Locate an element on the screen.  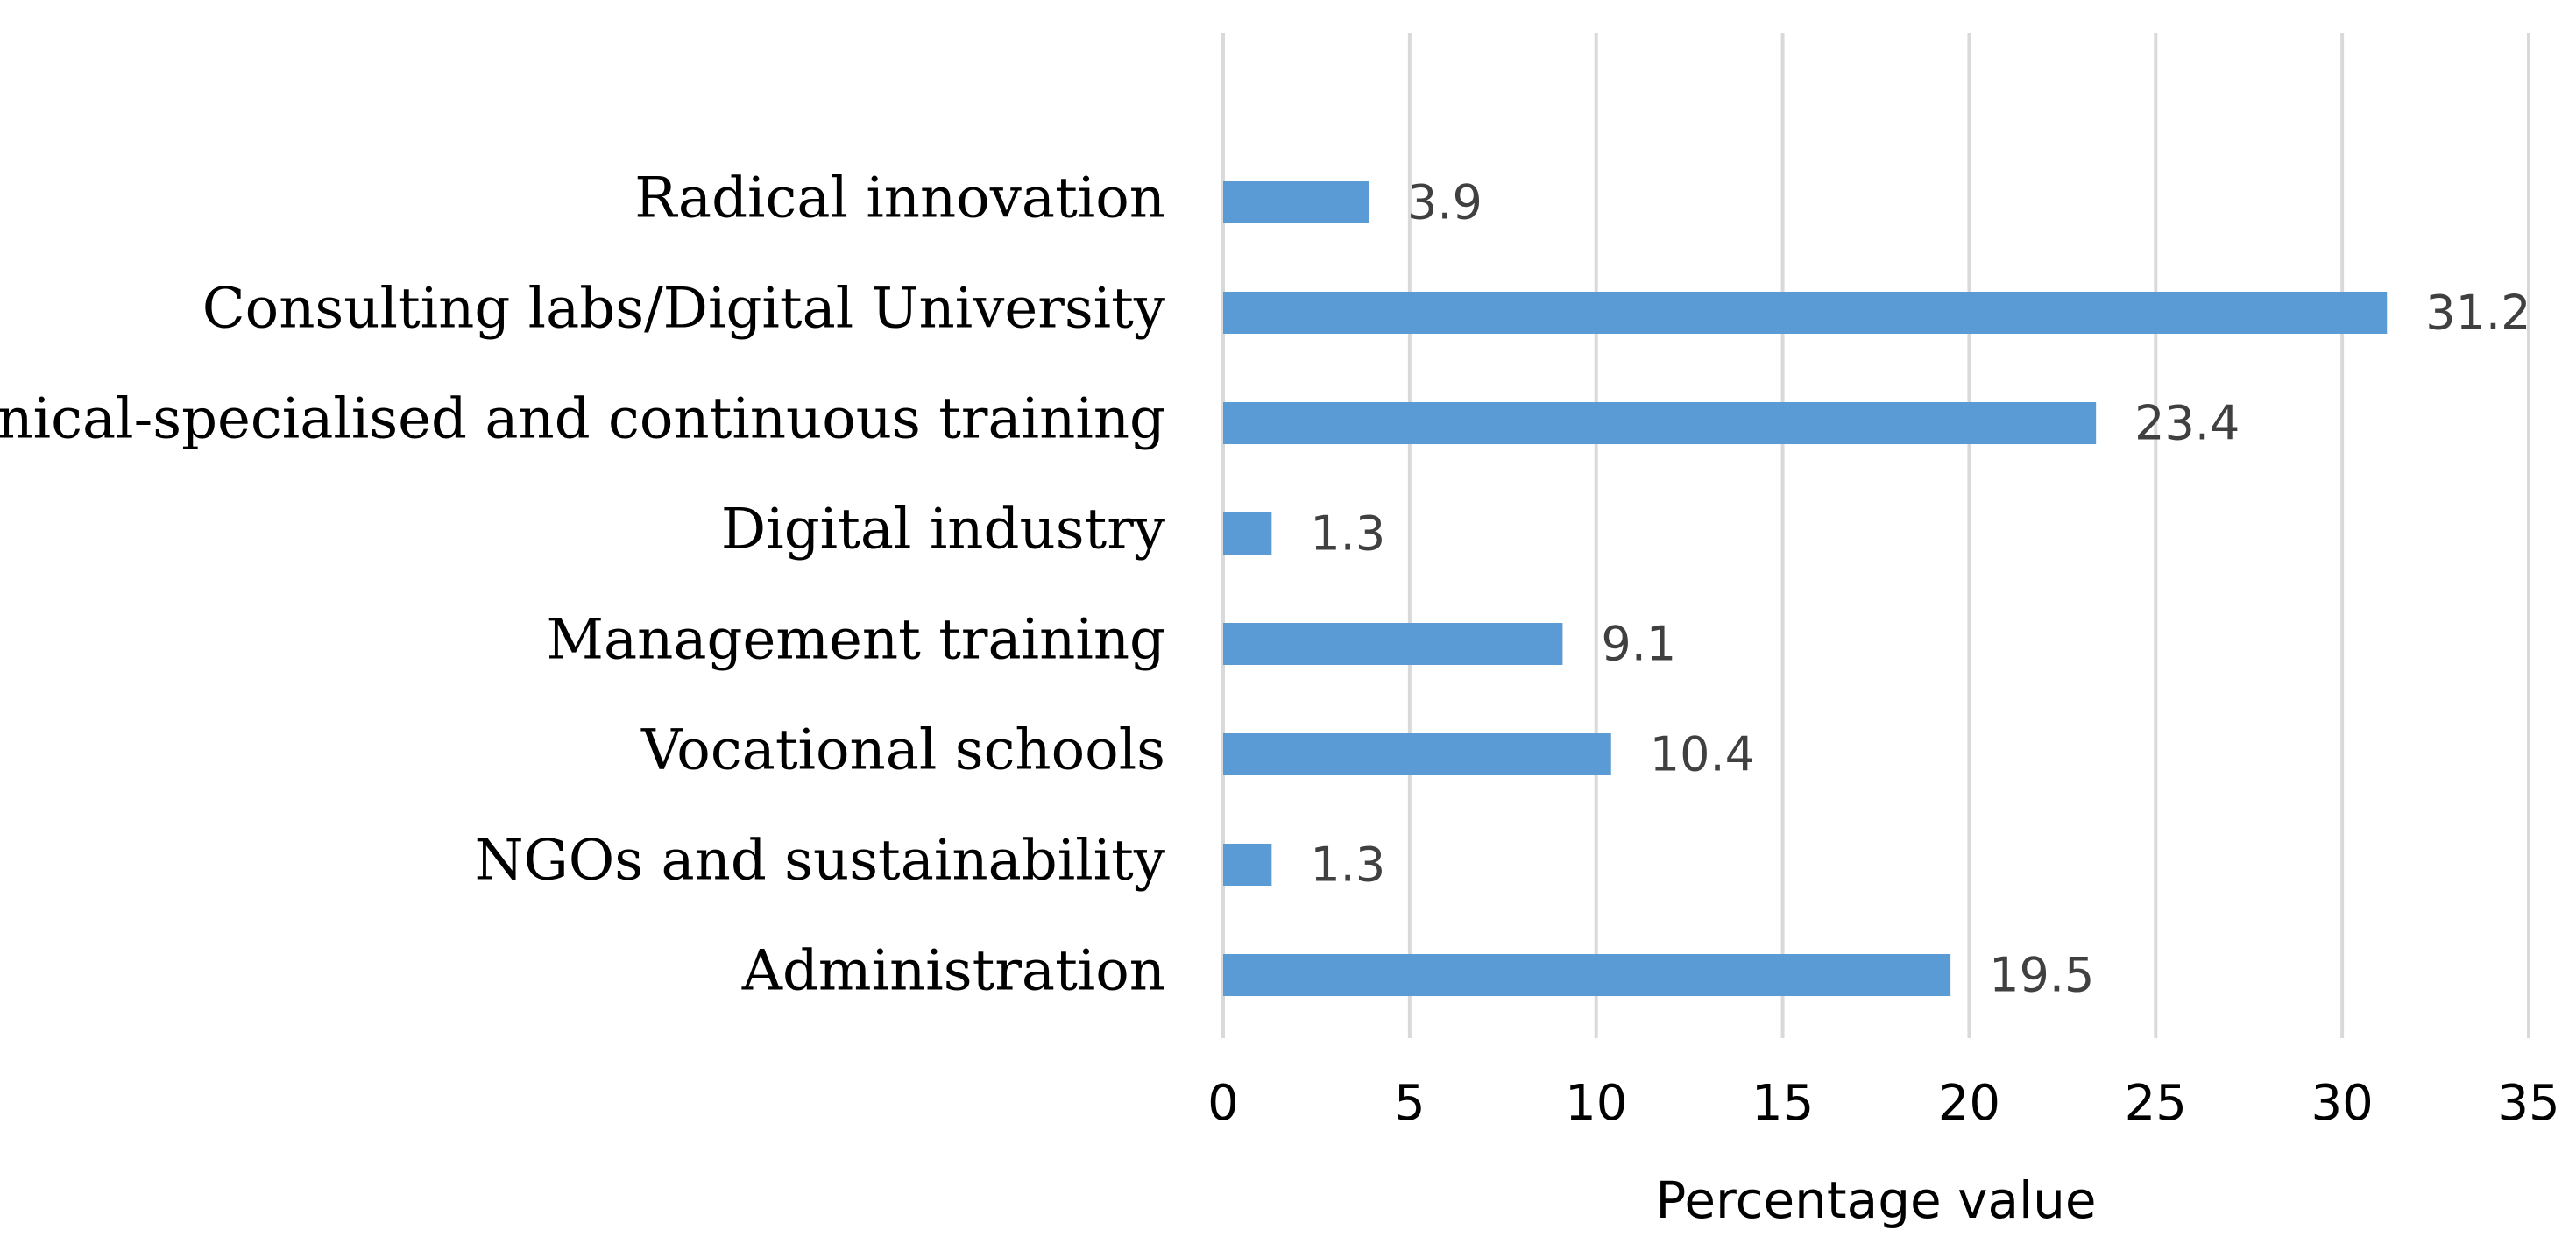
category-label: Consulting labs/Digital University is located at coordinates (683, 309).